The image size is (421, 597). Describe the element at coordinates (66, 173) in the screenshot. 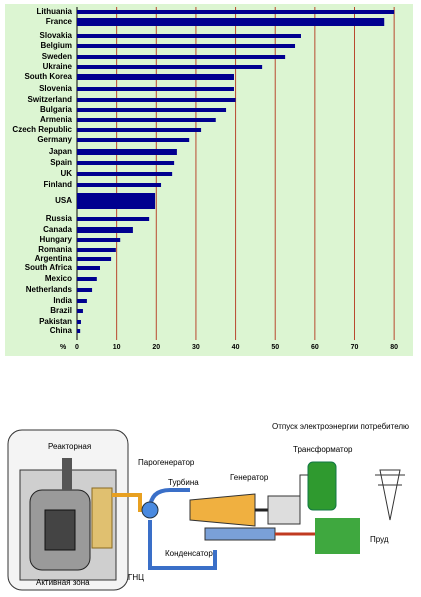

I see `y-tick-label: UK` at that location.